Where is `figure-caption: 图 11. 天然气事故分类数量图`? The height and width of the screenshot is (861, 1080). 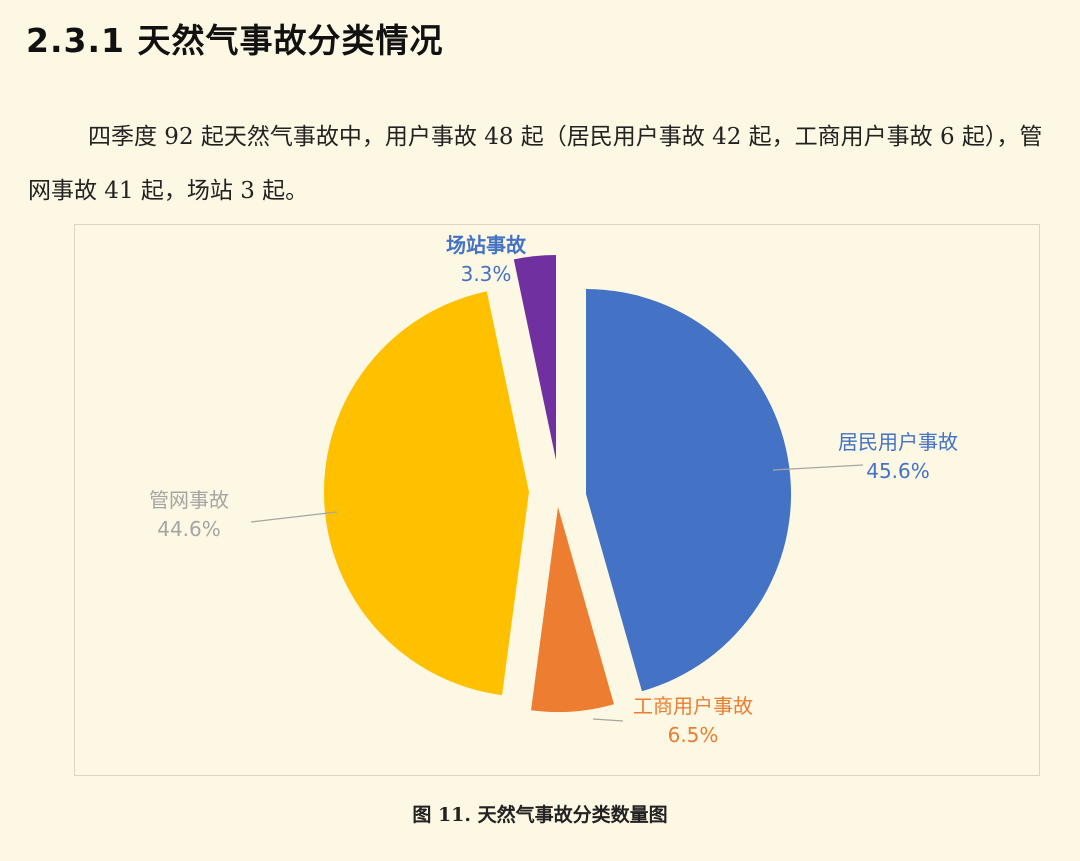 figure-caption: 图 11. 天然气事故分类数量图 is located at coordinates (540, 815).